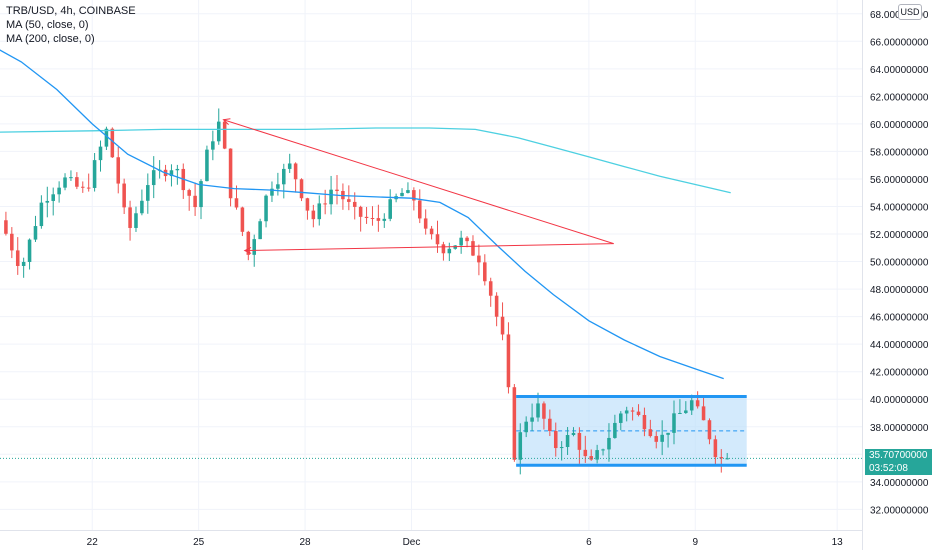 The image size is (932, 555). Describe the element at coordinates (47, 25) in the screenshot. I see `ma50-legend: MA (50, close, 0)` at that location.